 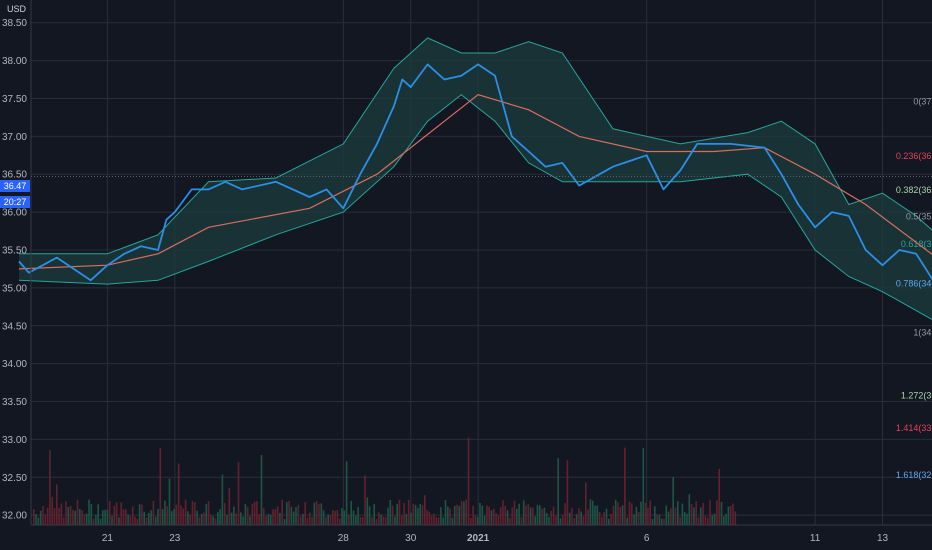 I want to click on current-price-tag: 36.47, so click(x=15, y=186).